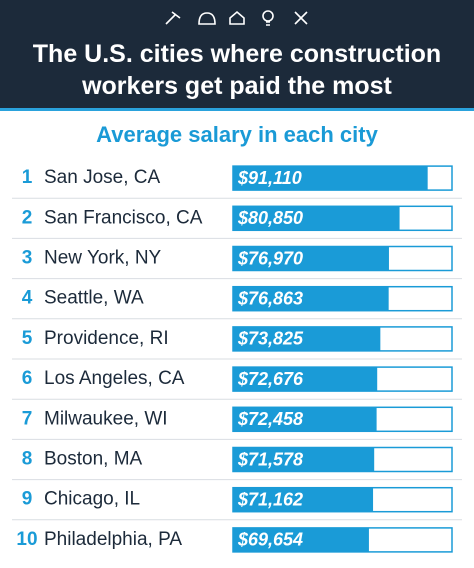 The image size is (474, 568). What do you see at coordinates (94, 298) in the screenshot?
I see `city-label: Seattle, WA` at bounding box center [94, 298].